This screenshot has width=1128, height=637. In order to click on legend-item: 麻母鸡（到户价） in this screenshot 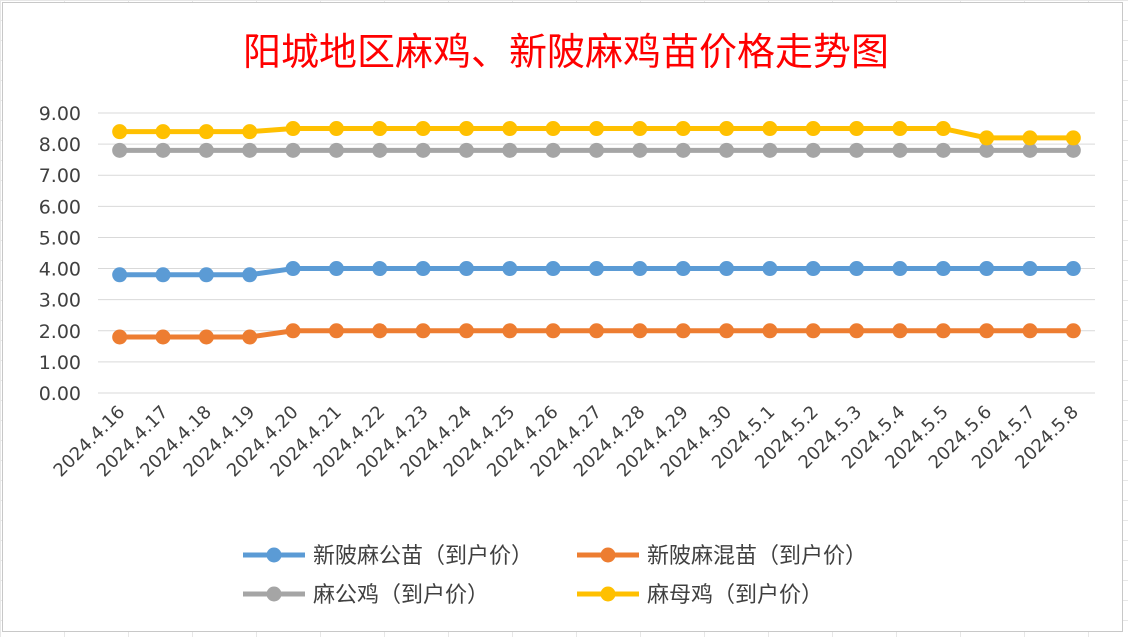, I will do `click(700, 595)`.